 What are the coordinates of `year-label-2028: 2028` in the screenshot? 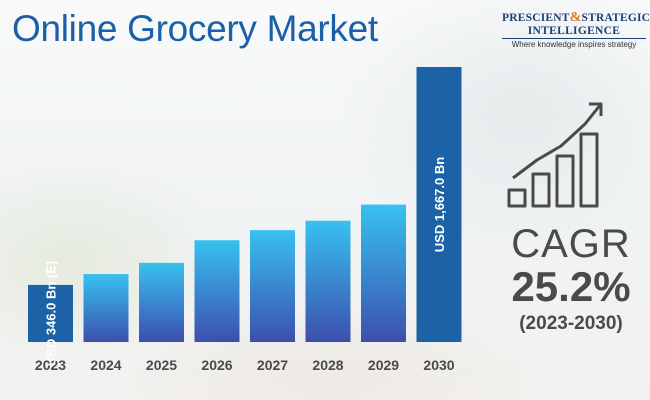 It's located at (327, 365).